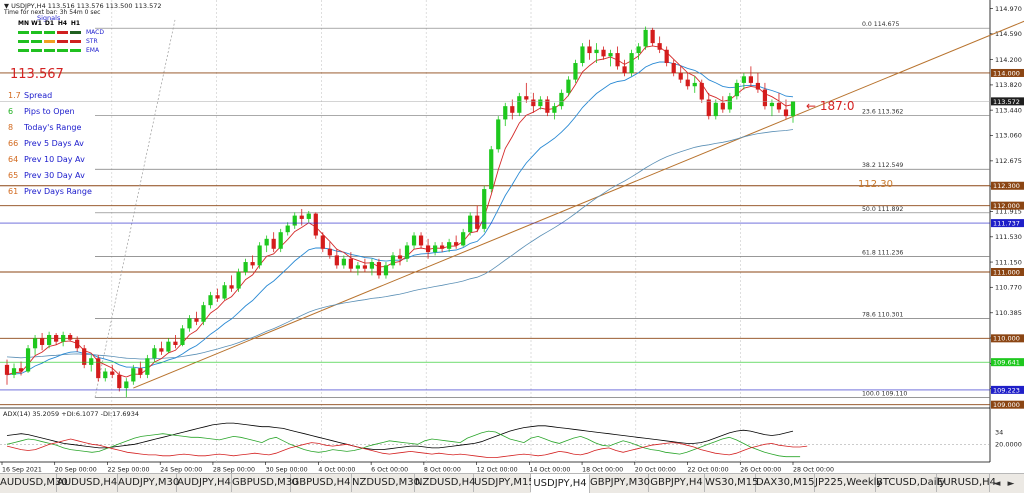 The width and height of the screenshot is (1024, 493). I want to click on price-label-text: 113.572, so click(1006, 102).